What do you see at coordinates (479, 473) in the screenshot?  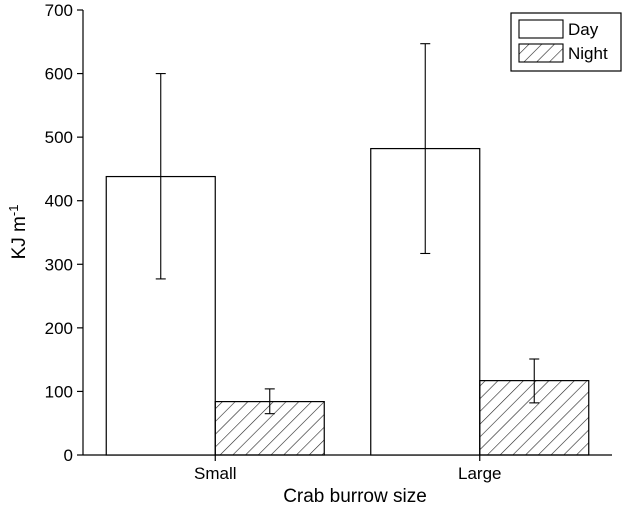 I see `x-tick-label-large: Large` at bounding box center [479, 473].